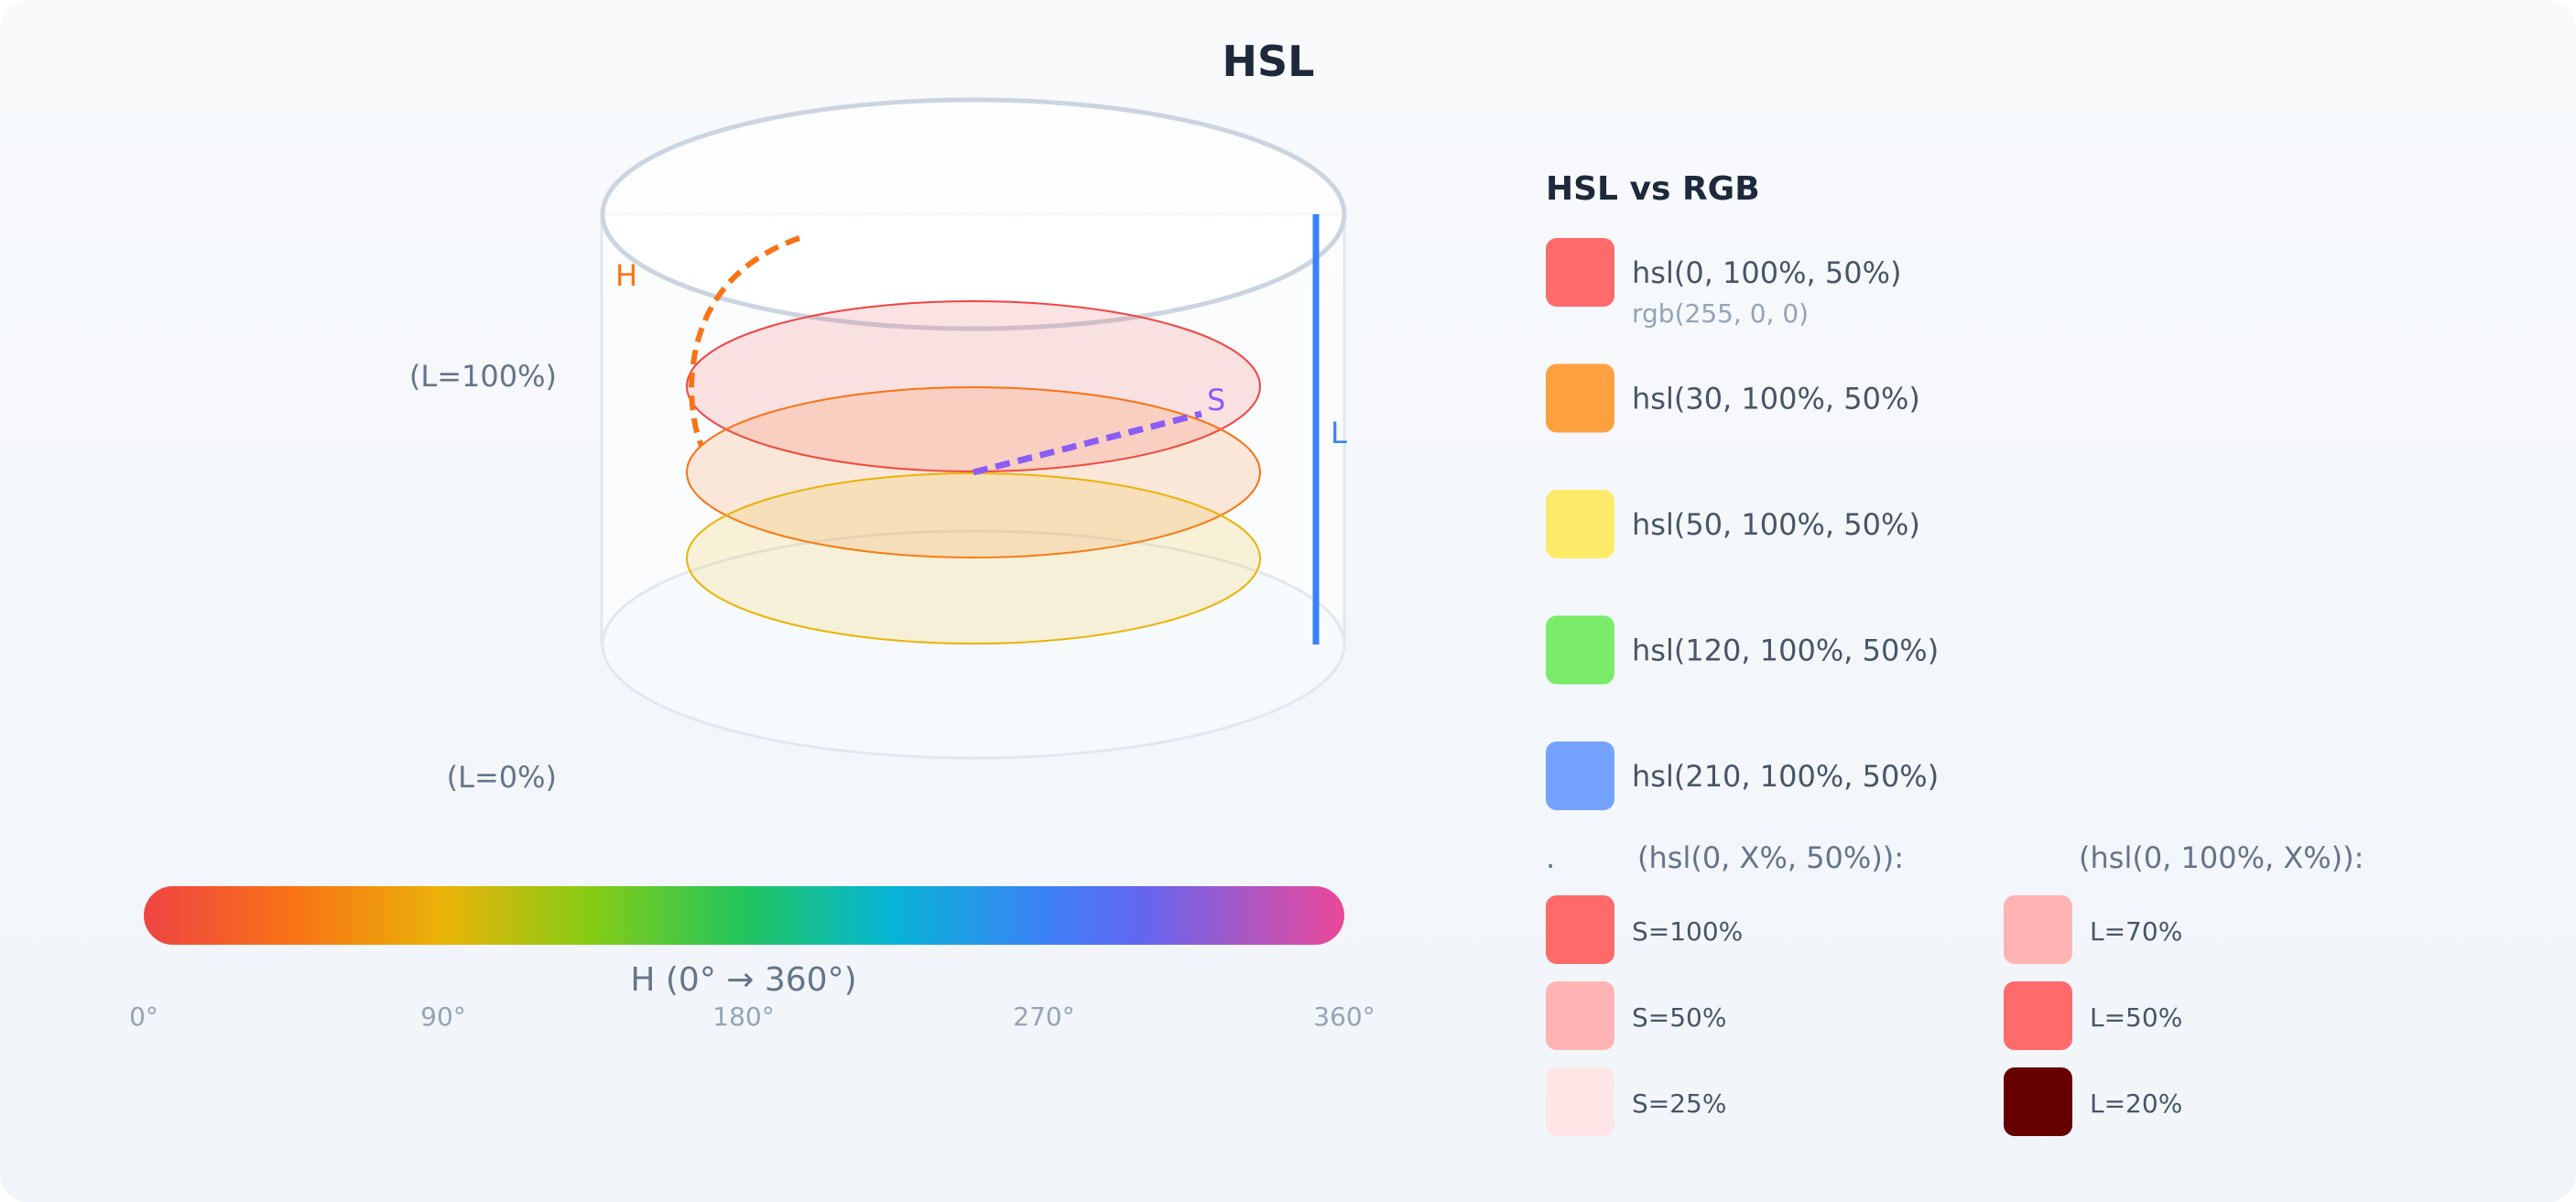  What do you see at coordinates (743, 1017) in the screenshot?
I see `hue-tick: 180°` at bounding box center [743, 1017].